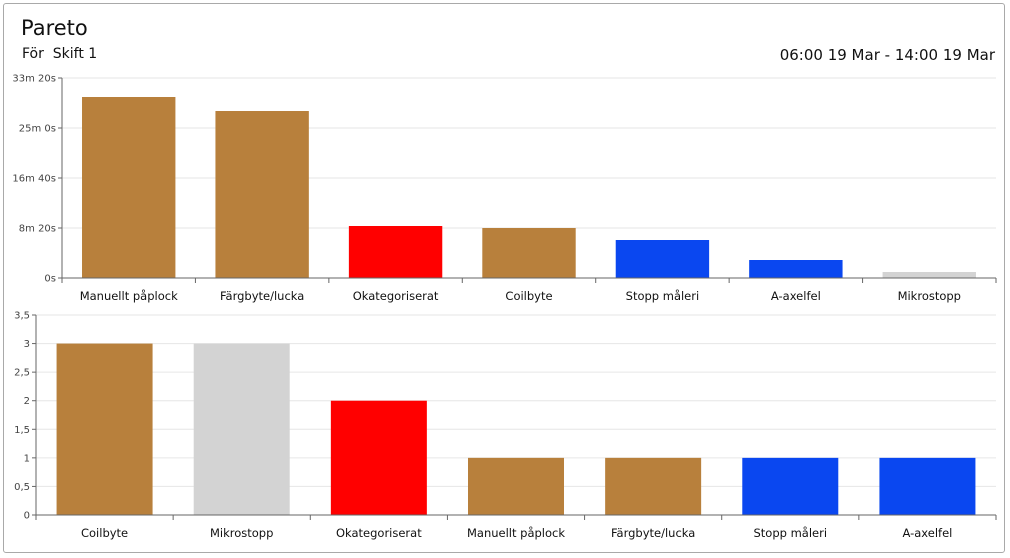  What do you see at coordinates (27, 516) in the screenshot?
I see `y-tick-label: 0` at bounding box center [27, 516].